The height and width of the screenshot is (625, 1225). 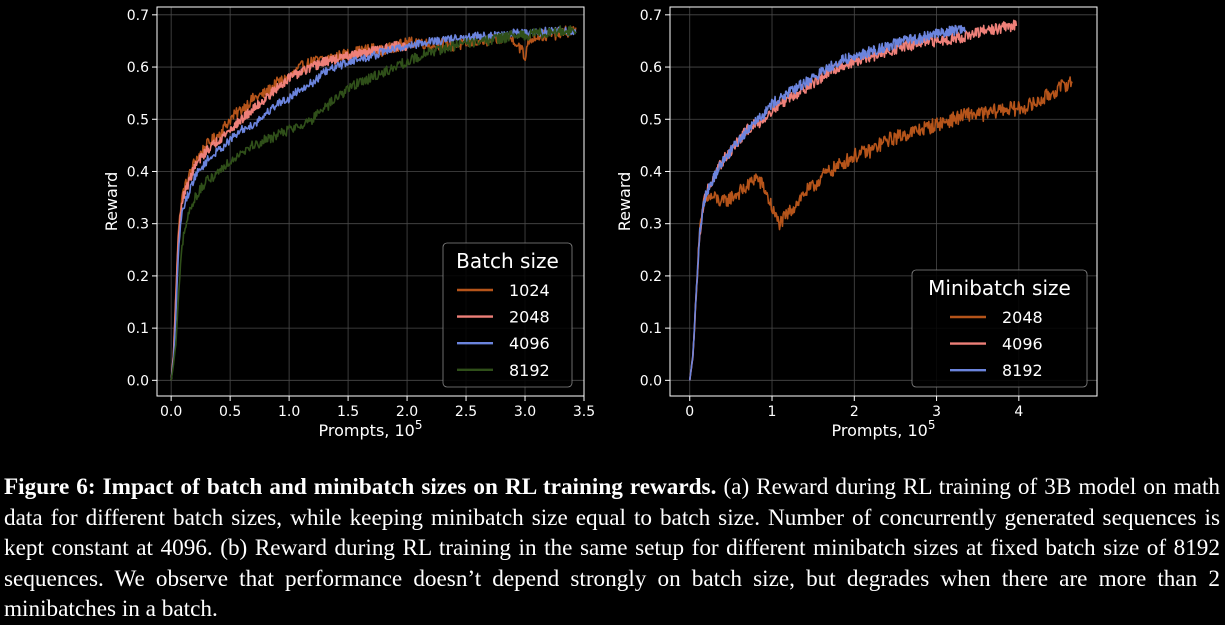 I want to click on x-tick-label: 1, so click(x=772, y=412).